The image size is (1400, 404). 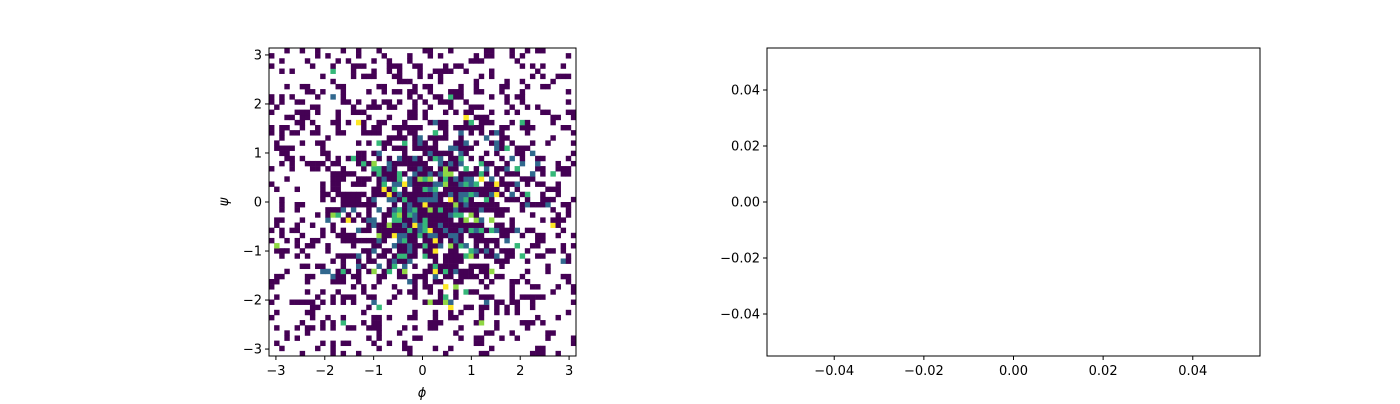 I want to click on heatmap-y-ticks: −3 −2 −1 0 1 2 3, so click(x=256, y=203).